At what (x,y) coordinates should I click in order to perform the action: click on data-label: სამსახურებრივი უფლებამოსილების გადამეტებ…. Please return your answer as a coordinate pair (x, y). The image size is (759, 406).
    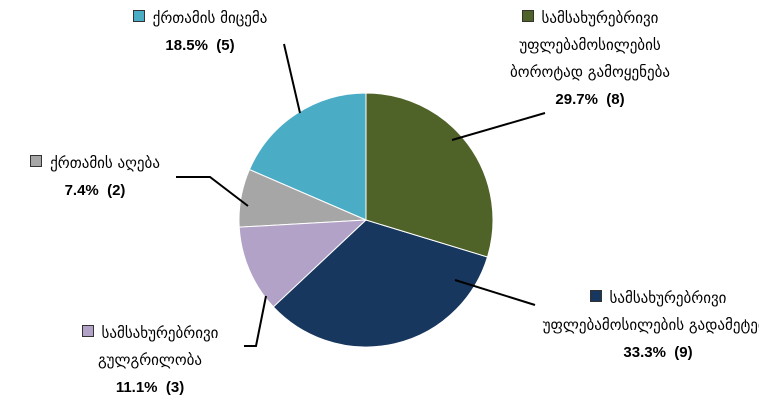
    Looking at the image, I should click on (648, 325).